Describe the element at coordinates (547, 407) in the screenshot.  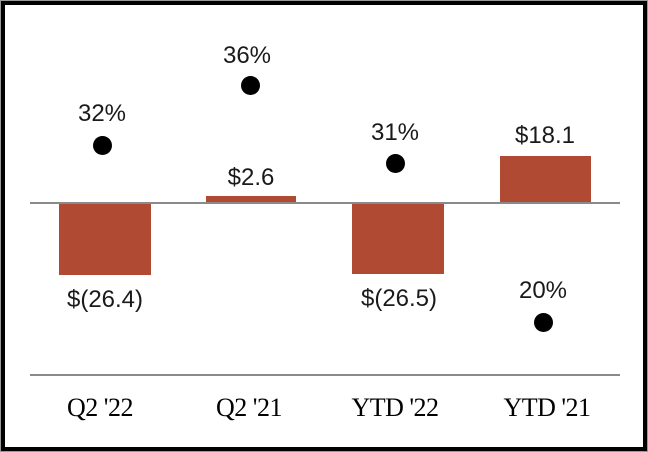
I see `category-label: YTD '21` at that location.